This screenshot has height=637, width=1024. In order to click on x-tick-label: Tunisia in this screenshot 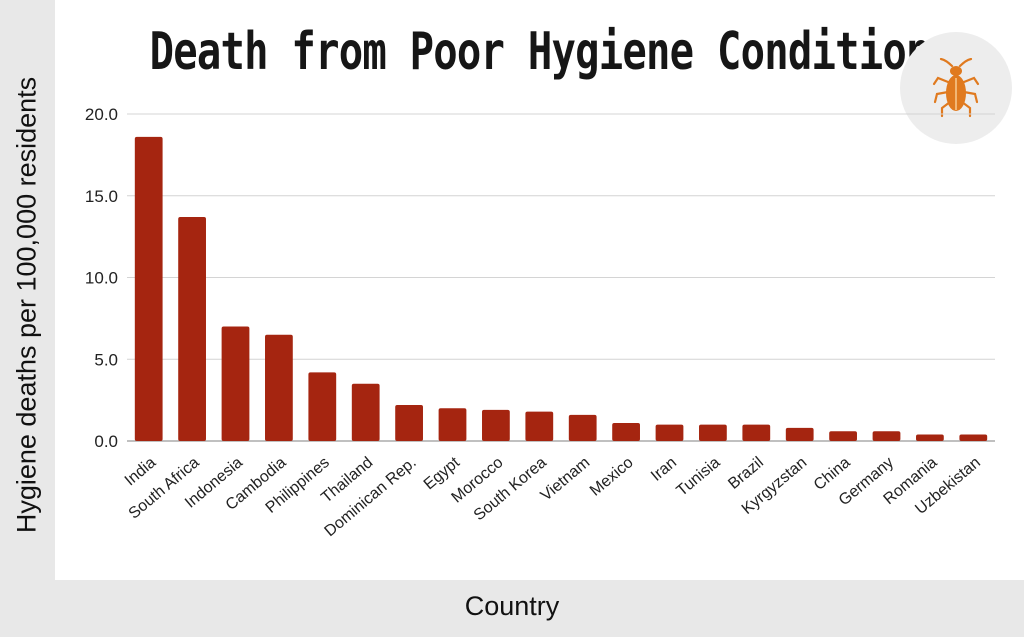, I will do `click(698, 477)`.